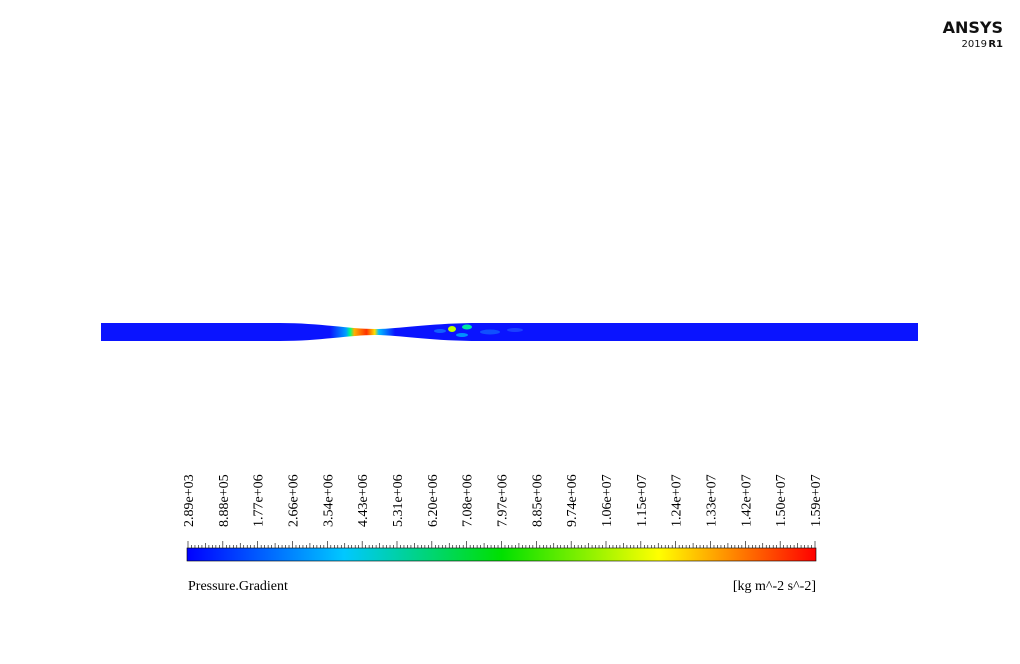  Describe the element at coordinates (294, 500) in the screenshot. I see `tick-label: 2.66e+06` at that location.